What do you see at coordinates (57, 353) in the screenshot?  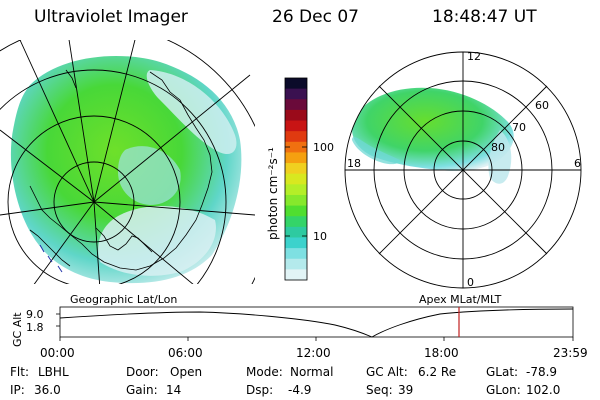 I see `altitude-xtick-0000: 00:00` at bounding box center [57, 353].